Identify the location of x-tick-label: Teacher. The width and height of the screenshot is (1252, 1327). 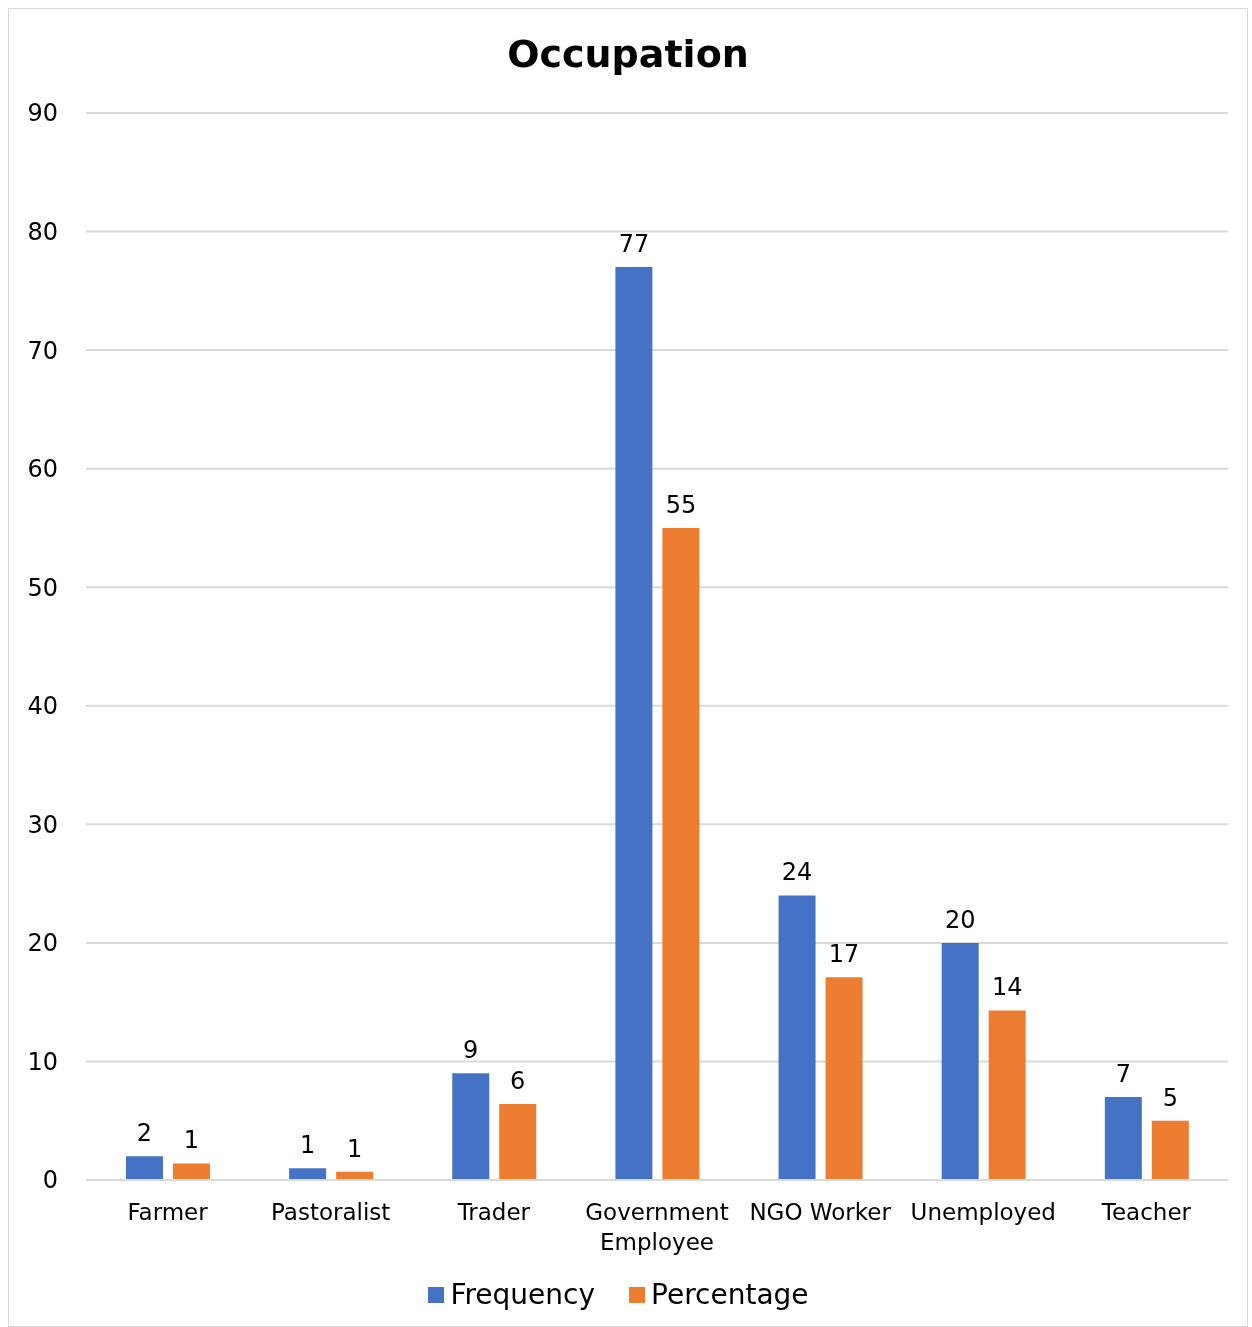
(1146, 1212).